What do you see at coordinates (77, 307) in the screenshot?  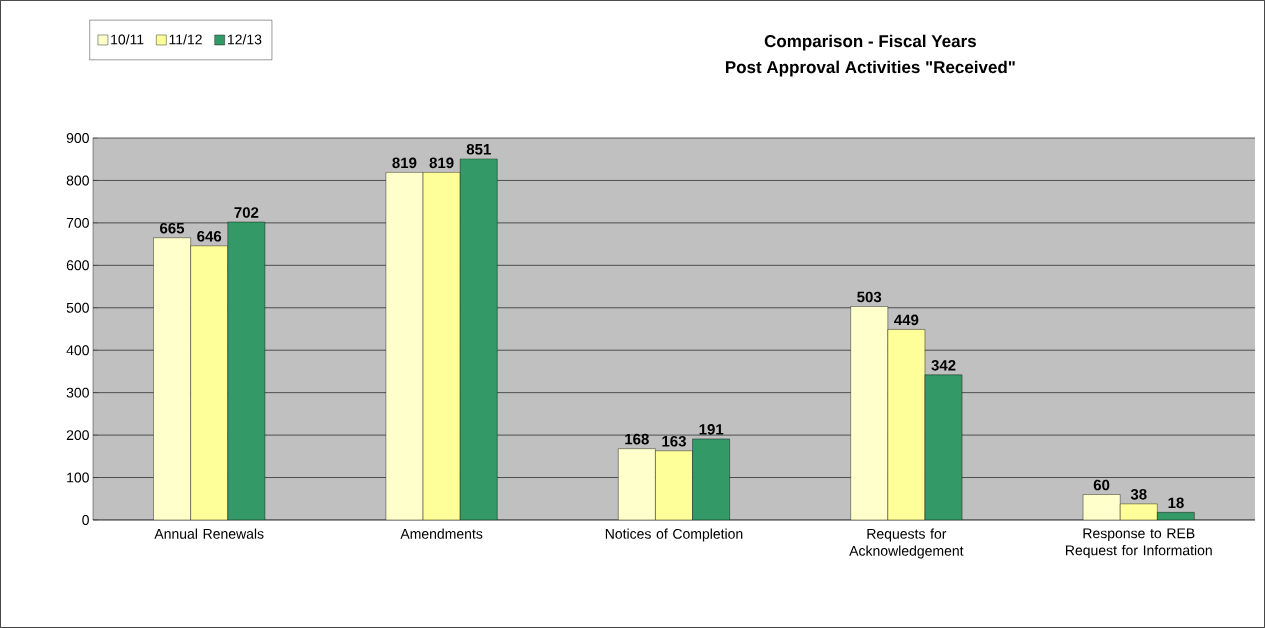 I see `y-tick-label: 500` at bounding box center [77, 307].